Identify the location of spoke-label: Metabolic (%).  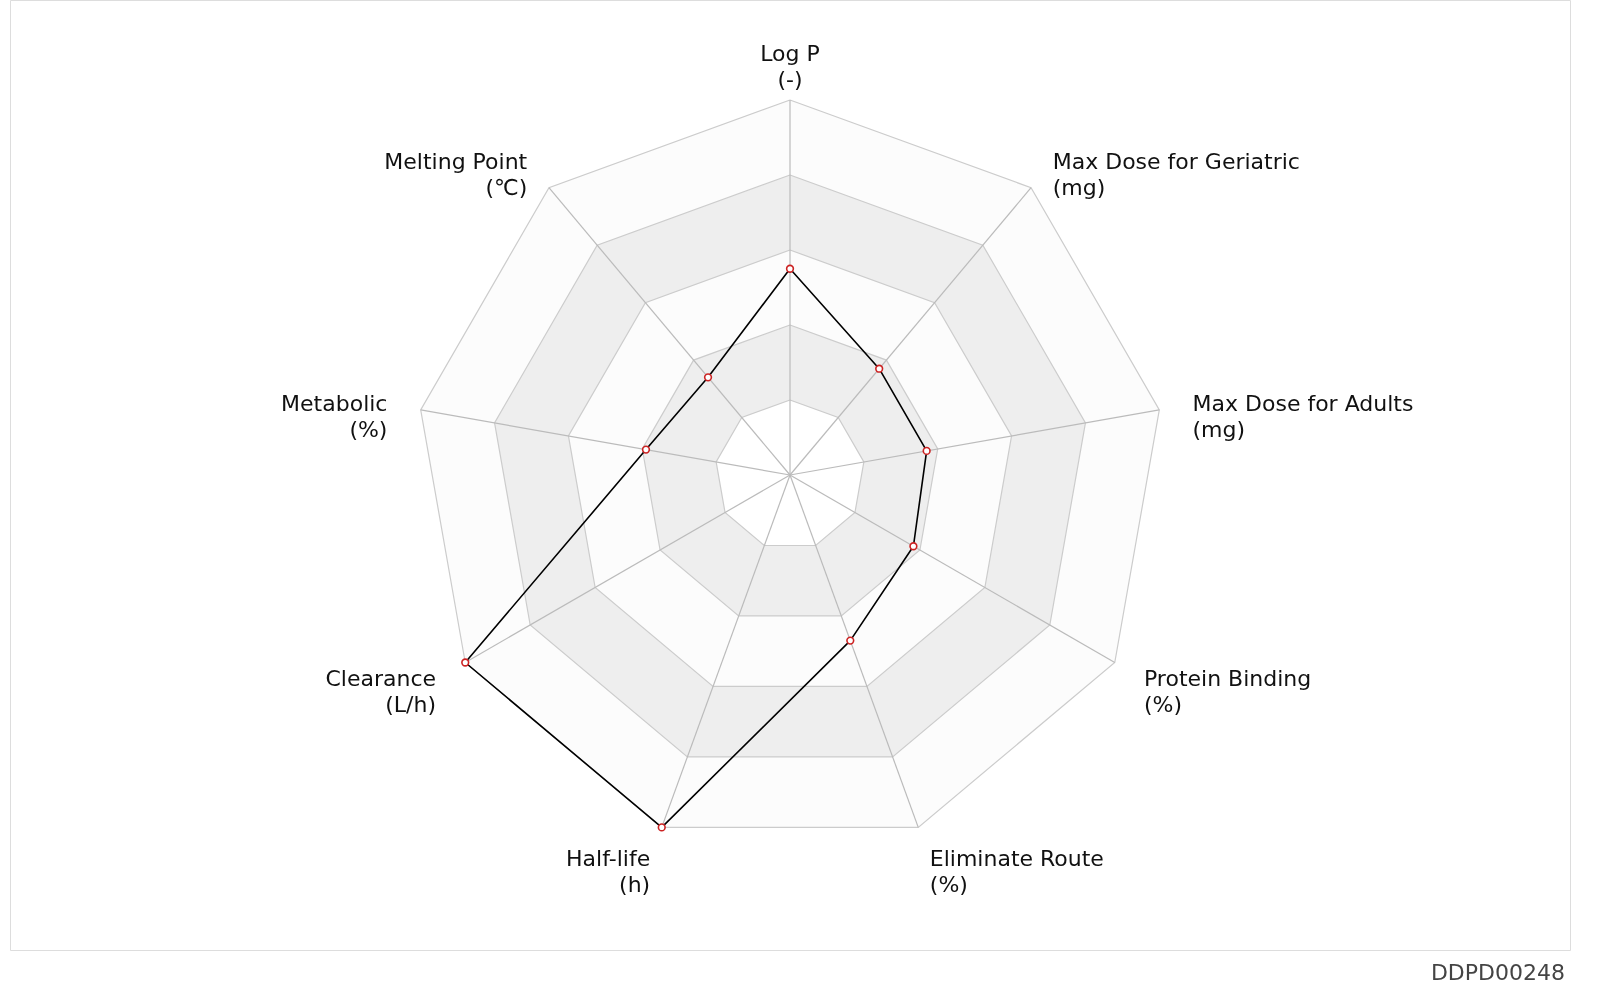
(334, 417).